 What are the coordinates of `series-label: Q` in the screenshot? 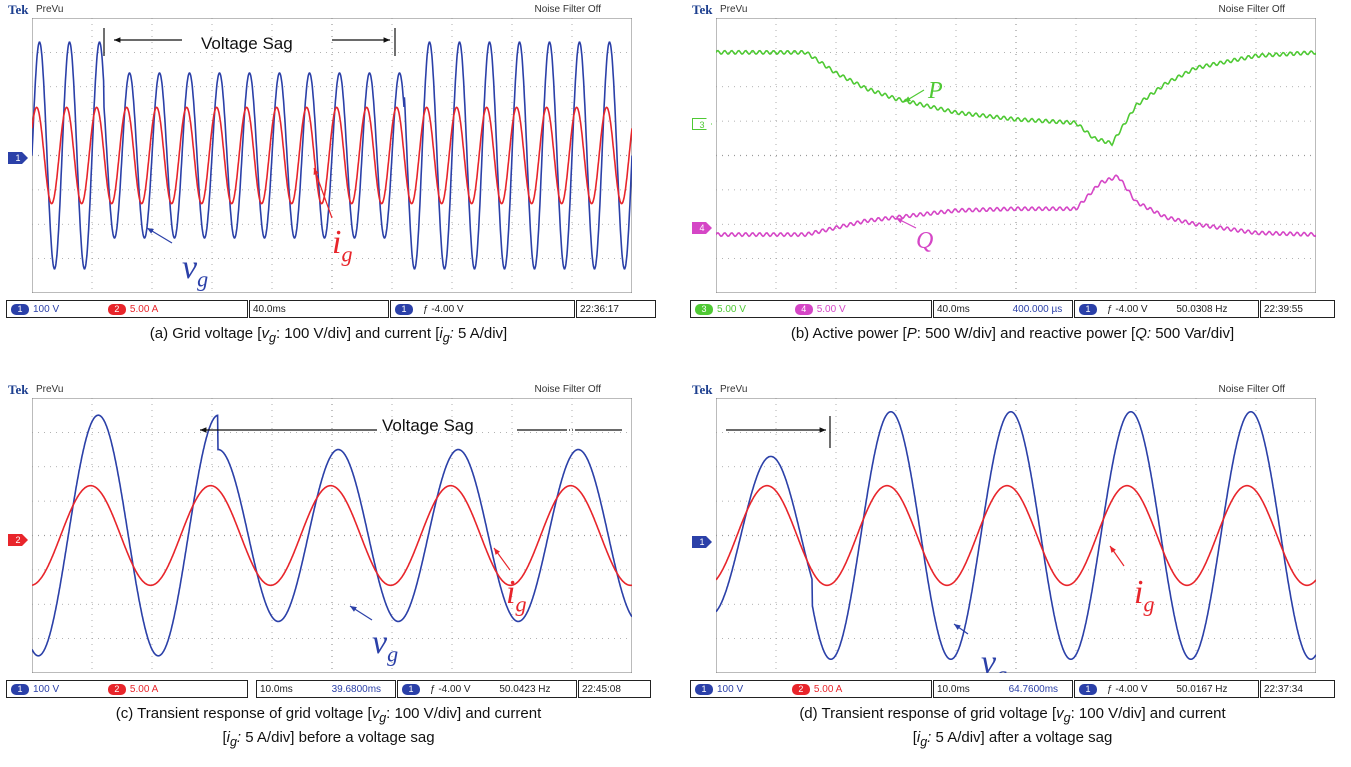 It's located at (924, 241).